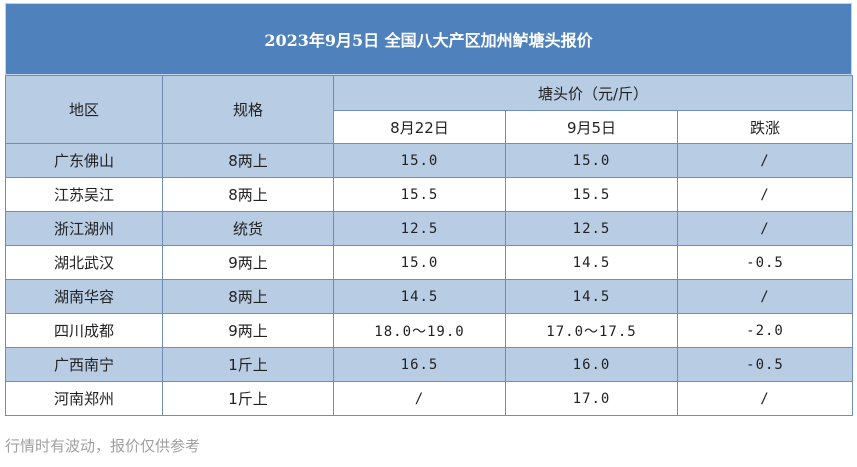 The width and height of the screenshot is (857, 467). I want to click on disclaimer-note: 行情时有波动，报价仅供参考, so click(103, 446).